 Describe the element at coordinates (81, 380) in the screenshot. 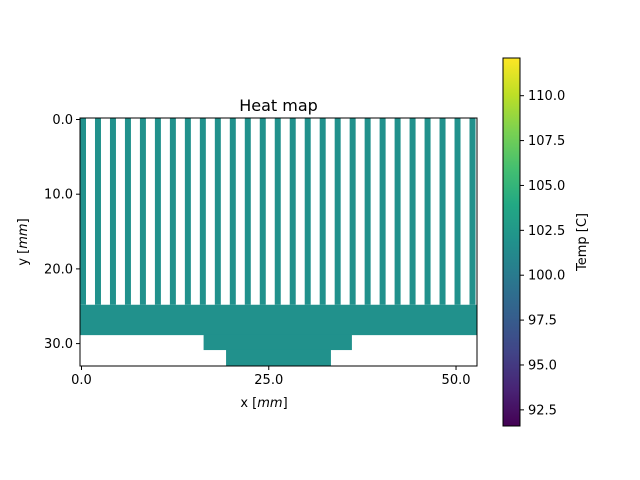

I see `x-tick-label: 0.0` at that location.